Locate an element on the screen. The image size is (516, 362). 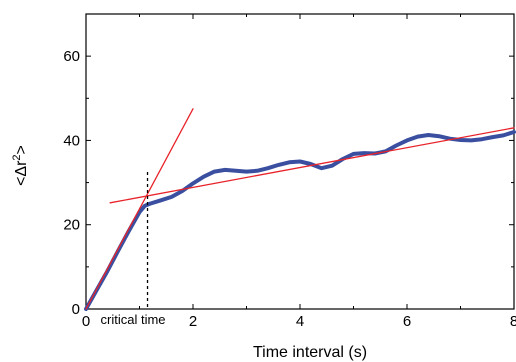
x-tick-label: 8 is located at coordinates (513, 321).